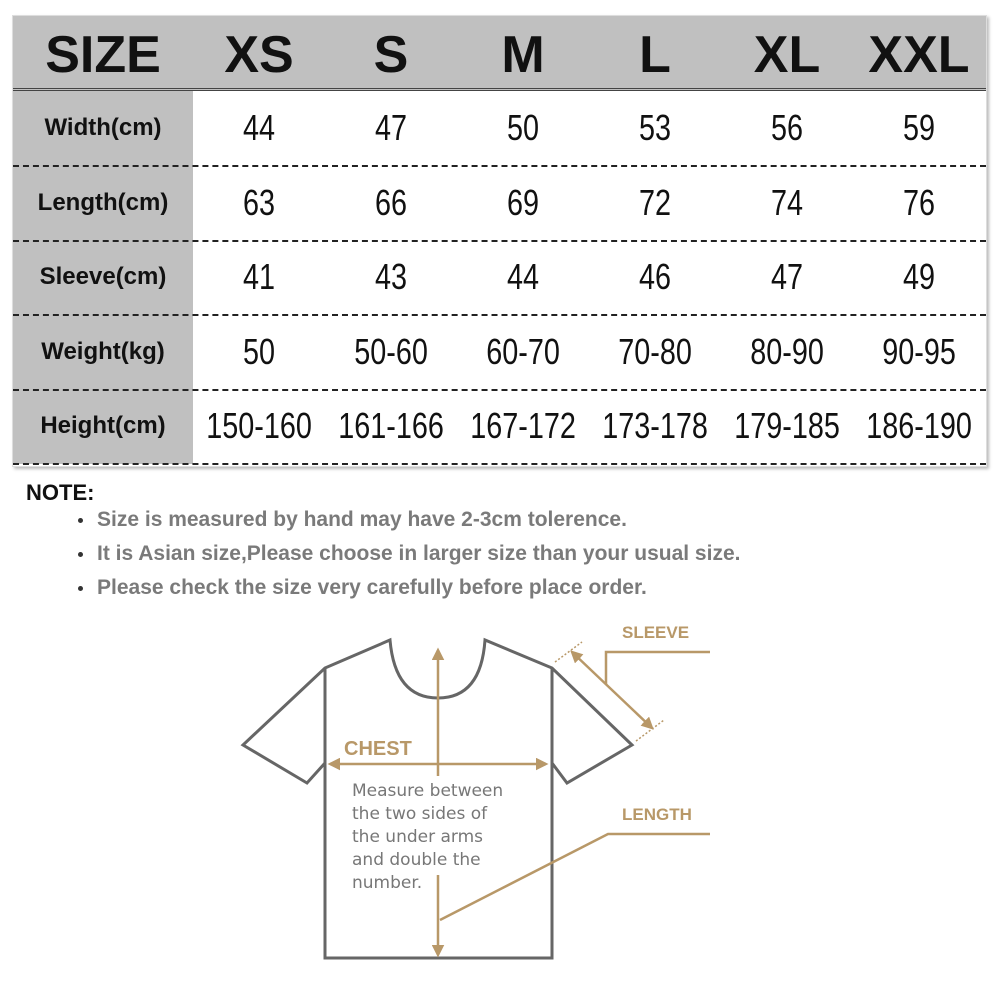  Describe the element at coordinates (391, 55) in the screenshot. I see `size-s: S` at that location.